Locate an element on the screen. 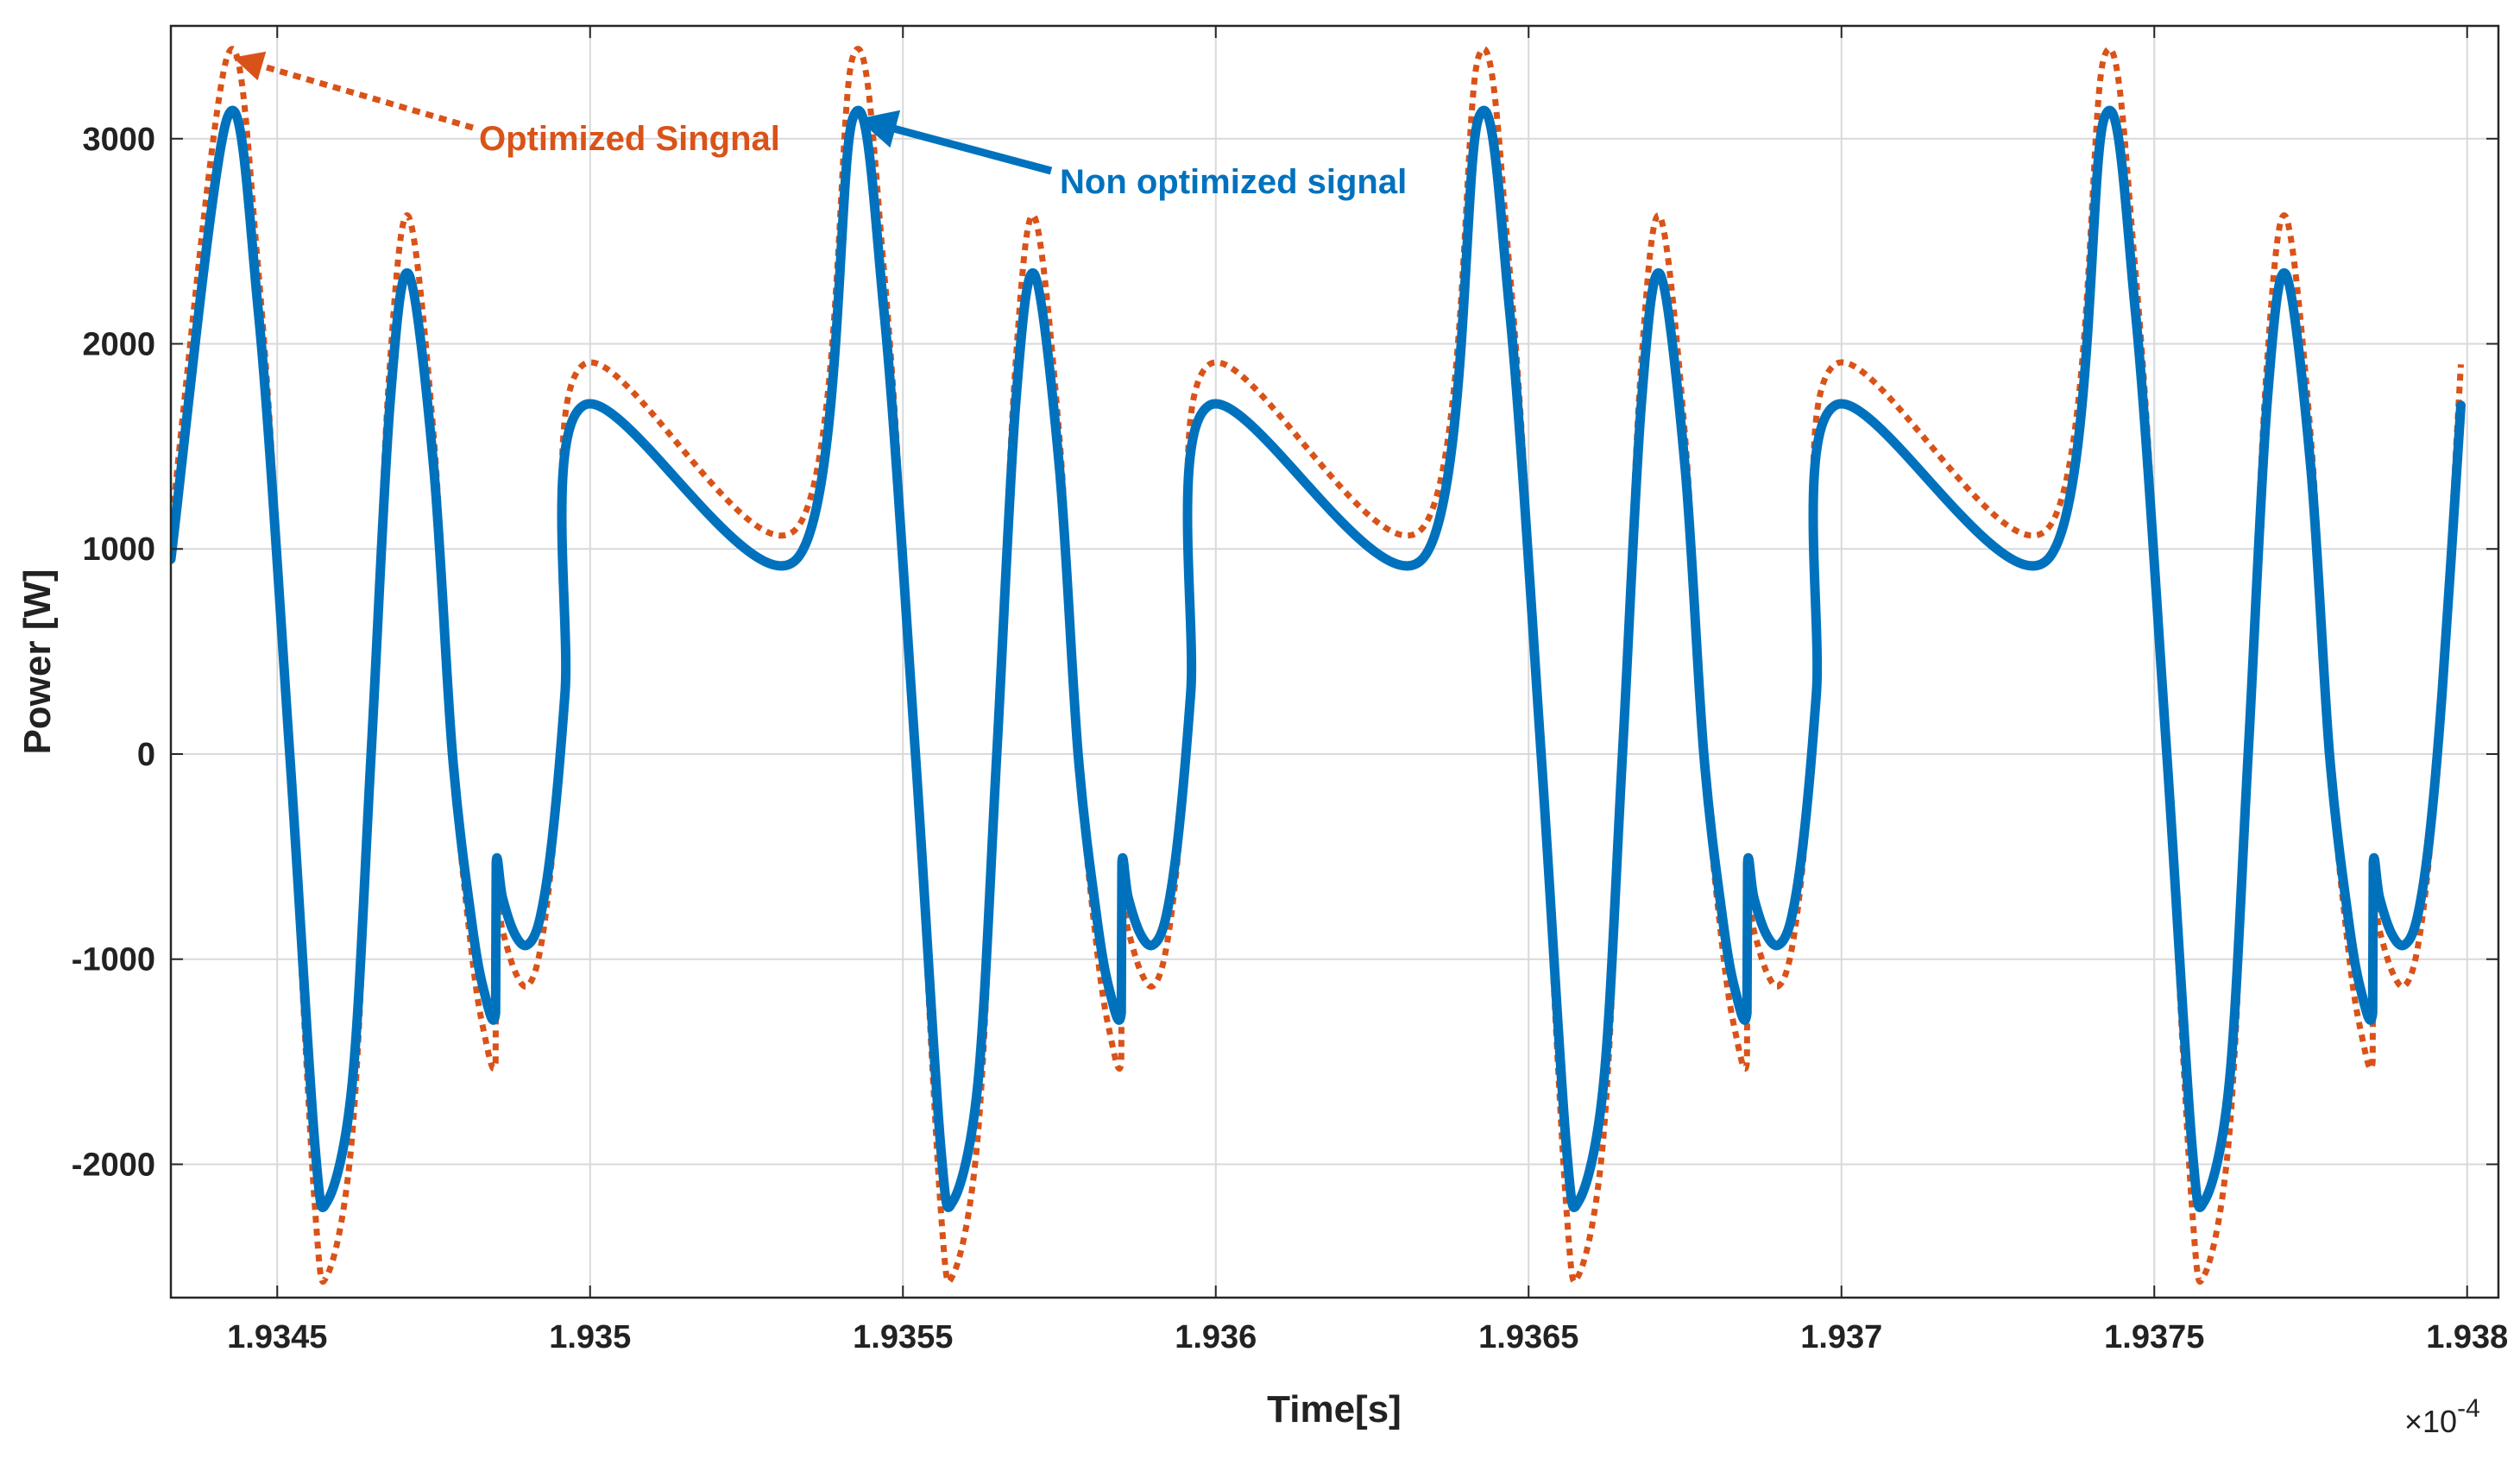 The height and width of the screenshot is (1465, 2520). y-tick-label: -1000 is located at coordinates (114, 960).